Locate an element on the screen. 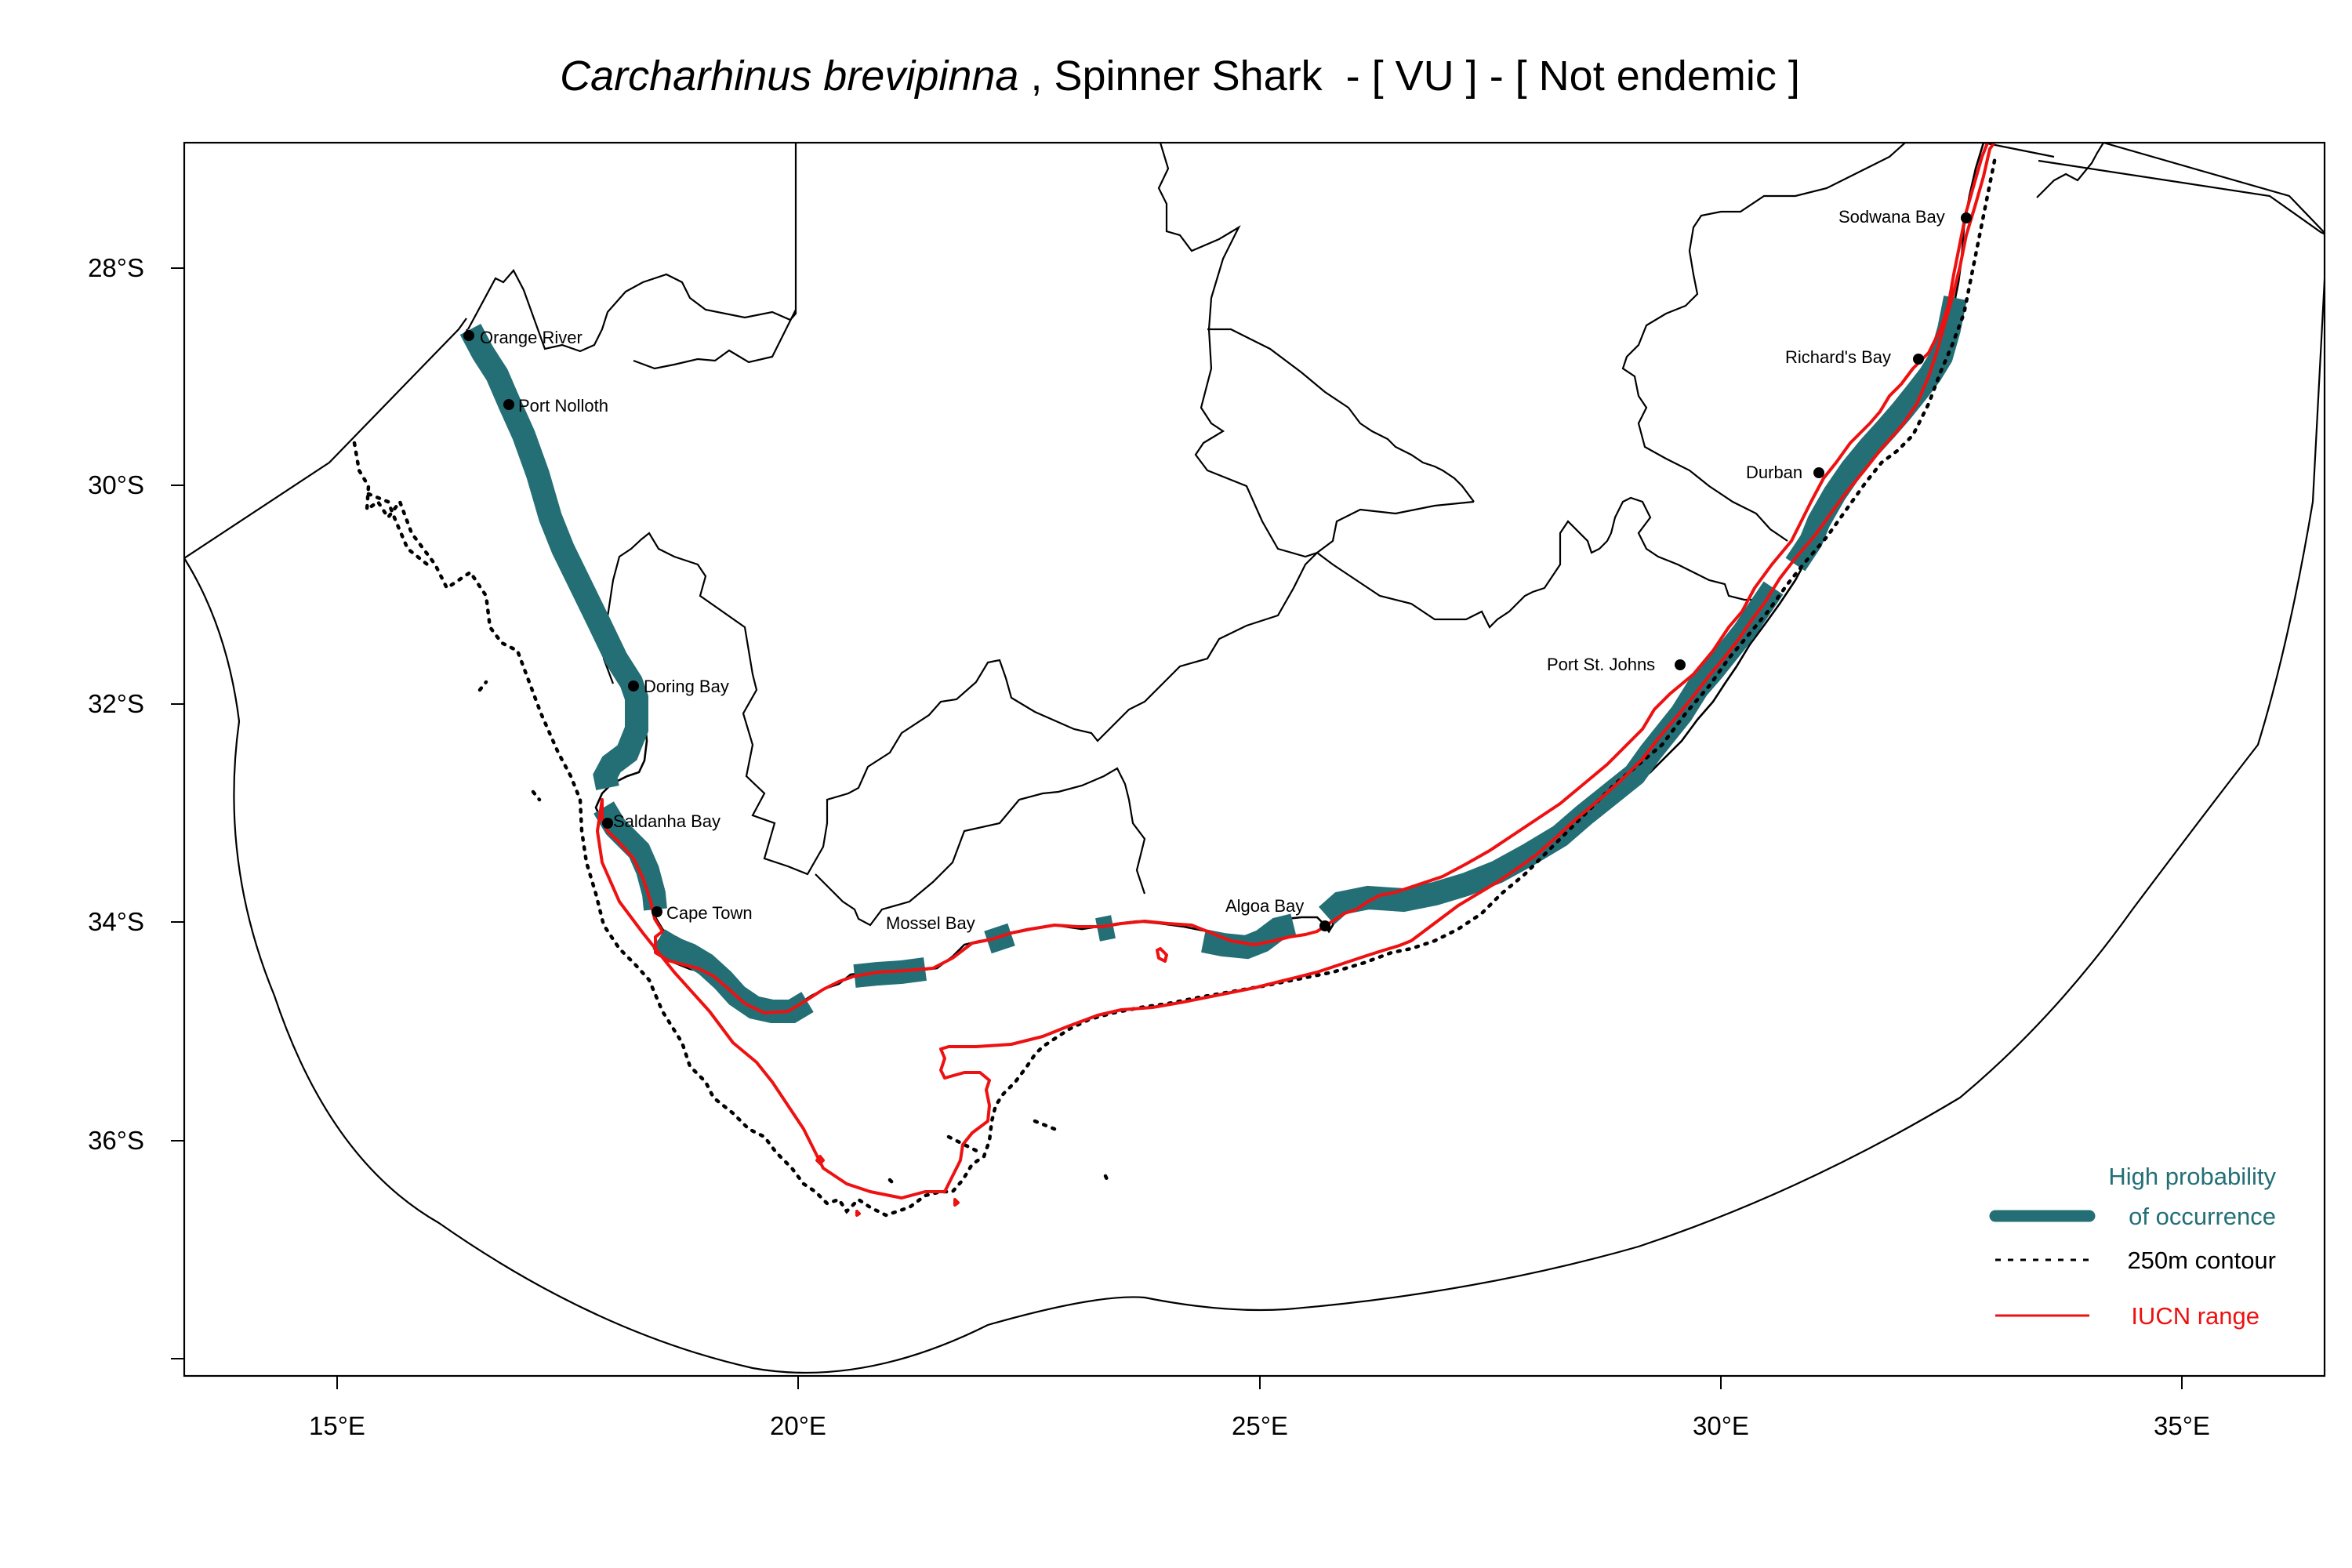 The width and height of the screenshot is (2352, 1568). legend-occurrence-line2: of occurrence is located at coordinates (2202, 1216).